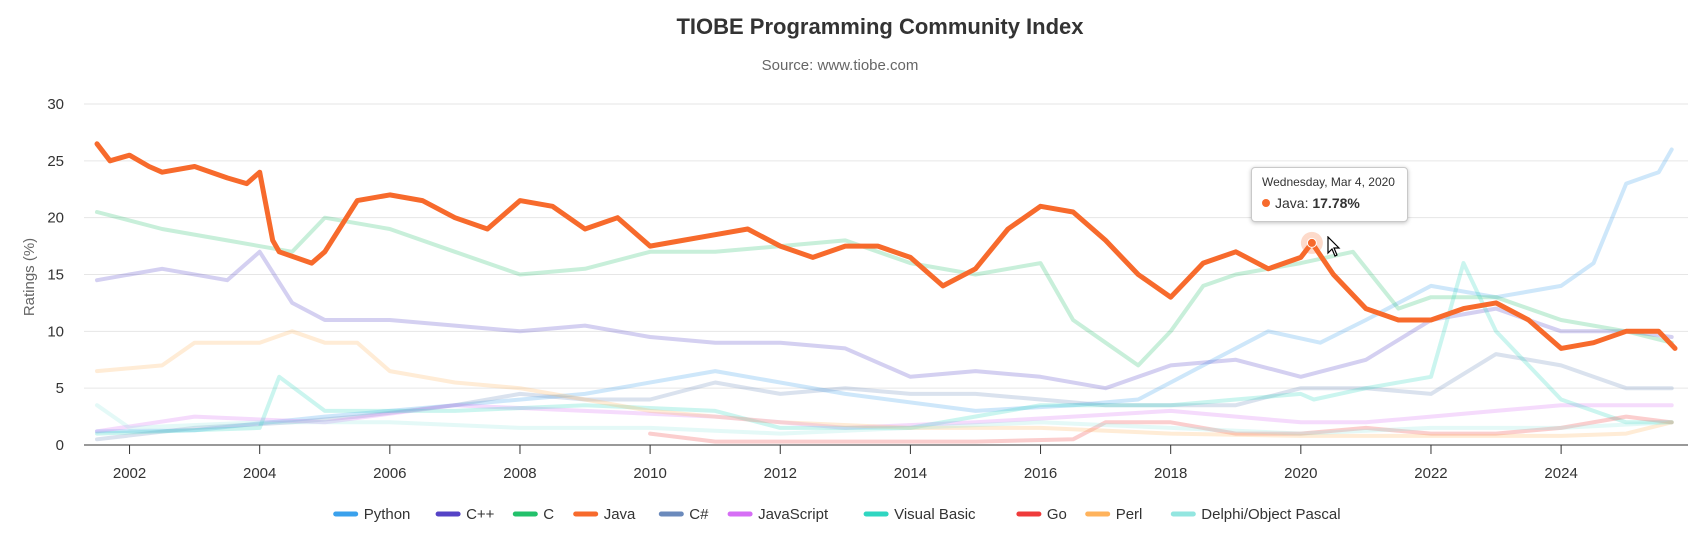 This screenshot has height=546, width=1701. Describe the element at coordinates (480, 514) in the screenshot. I see `legend-label: C++` at that location.